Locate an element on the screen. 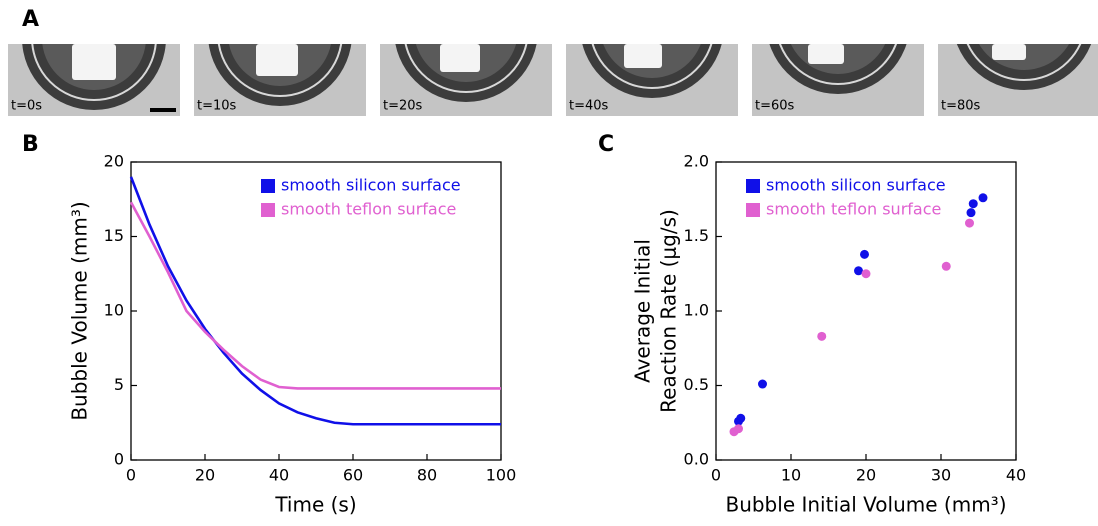 The width and height of the screenshot is (1098, 526). snapshot: t=40s is located at coordinates (652, 80).